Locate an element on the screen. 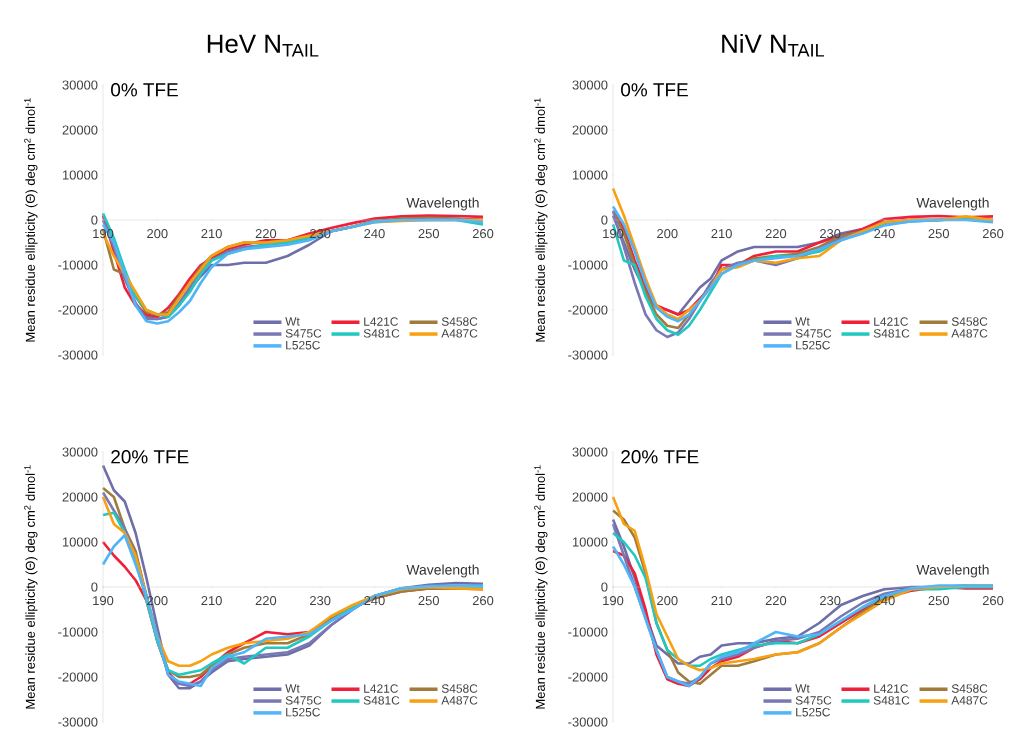  chart-title: NiV N$_{TAIL}$ is located at coordinates (773, 45).